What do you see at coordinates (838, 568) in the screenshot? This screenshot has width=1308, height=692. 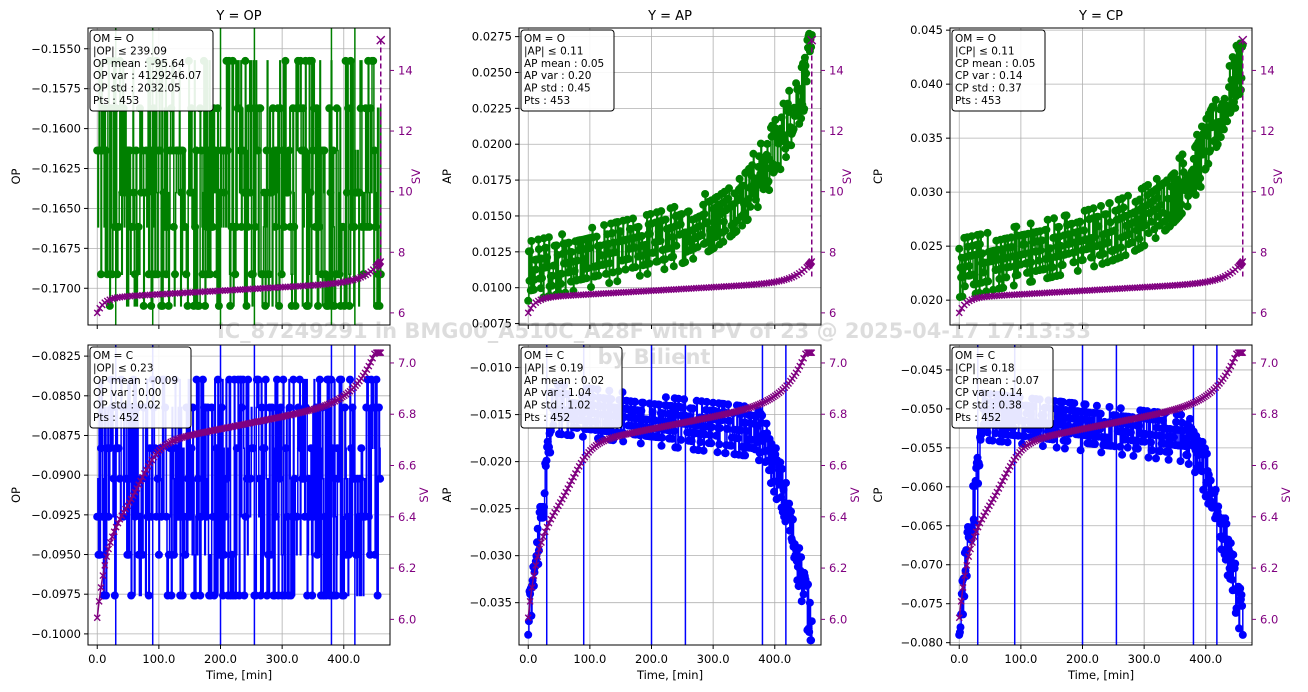 I see `sv-tick-label: 6.2` at bounding box center [838, 568].